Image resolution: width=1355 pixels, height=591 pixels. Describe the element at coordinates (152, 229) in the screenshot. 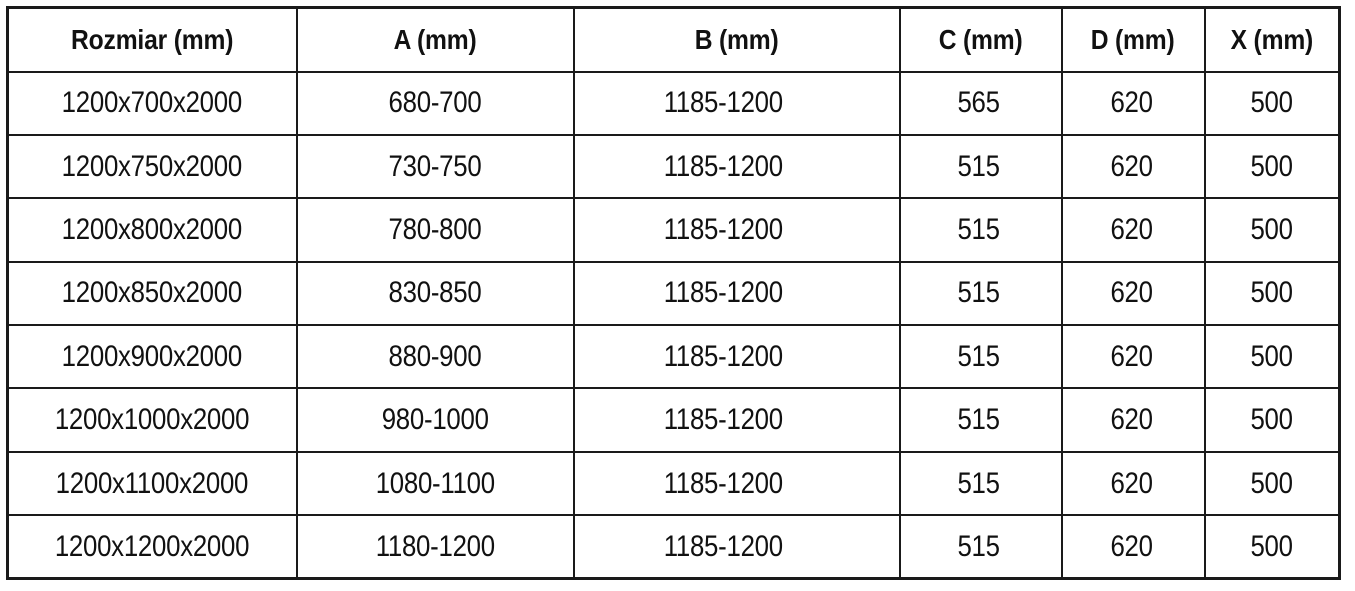

I see `cell-size-value: 1200x800x2000` at that location.